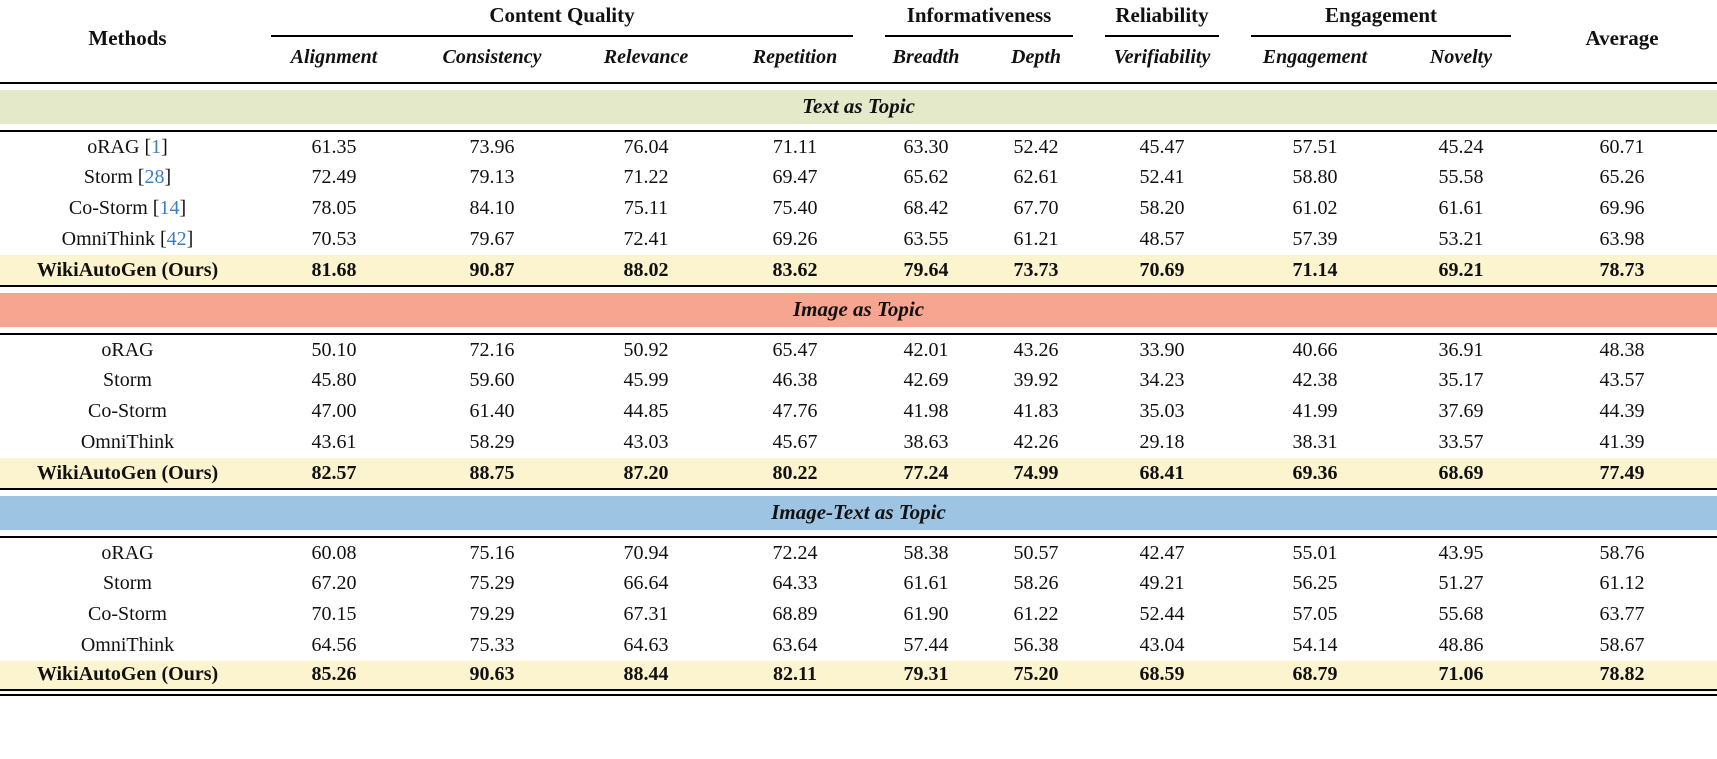 The width and height of the screenshot is (1717, 759). What do you see at coordinates (1162, 239) in the screenshot?
I see `value-cell: 48.57` at bounding box center [1162, 239].